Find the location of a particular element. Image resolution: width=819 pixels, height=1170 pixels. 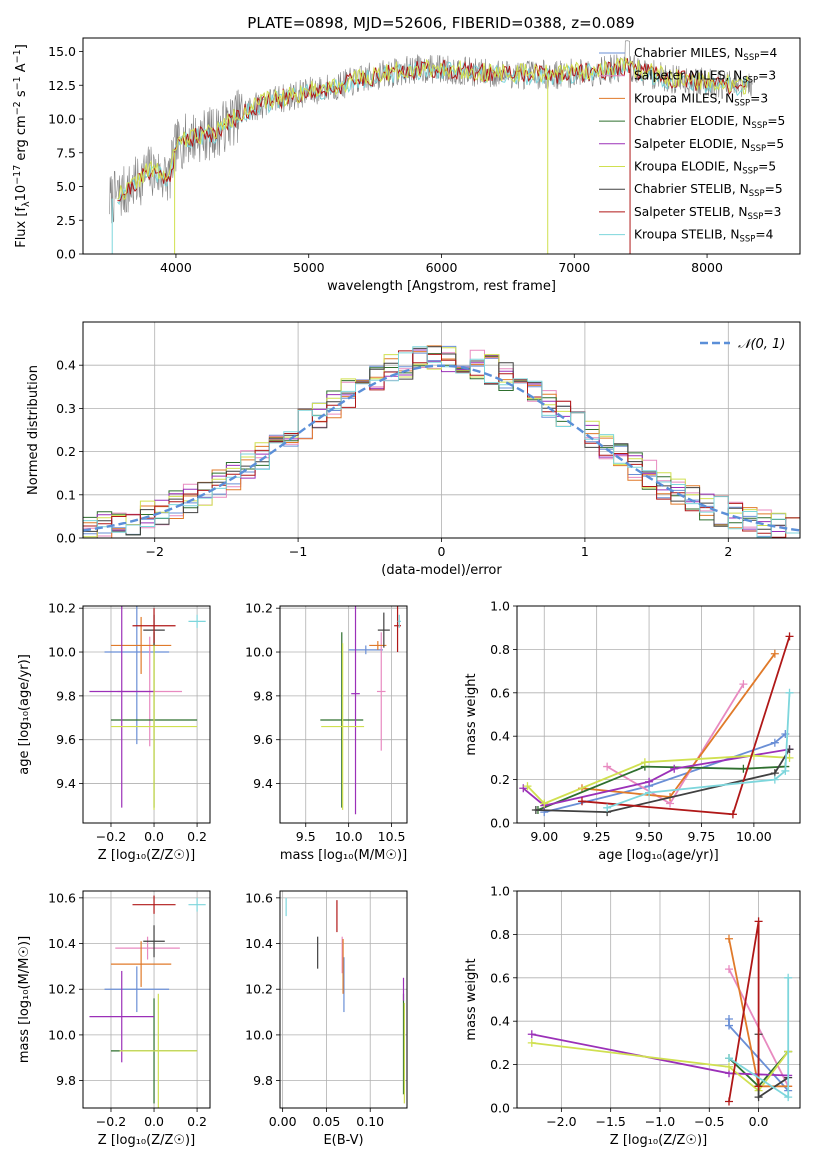

x-tick-label: −2.0 is located at coordinates (561, 1121).